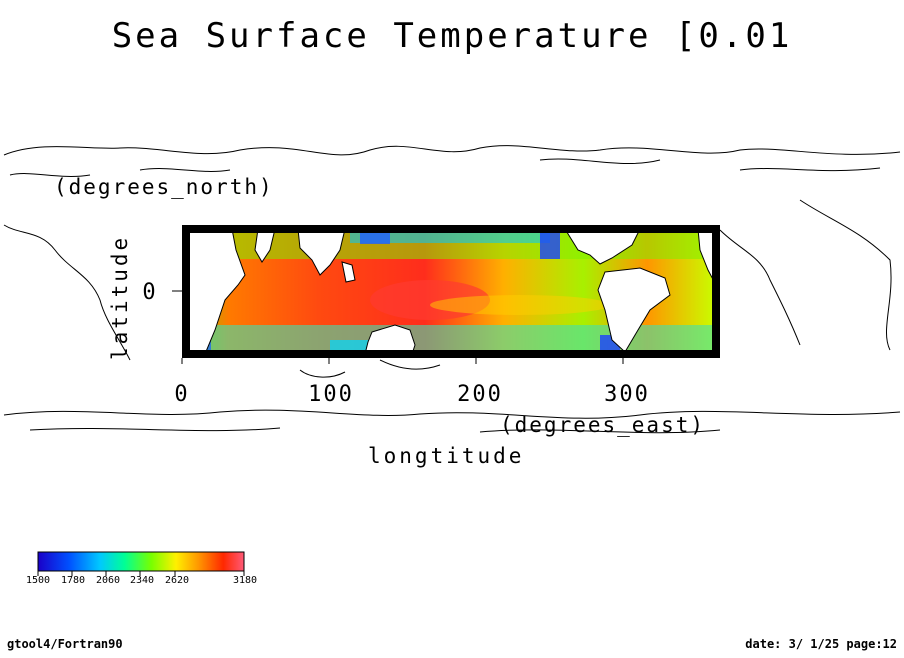 This screenshot has height=658, width=904. What do you see at coordinates (142, 580) in the screenshot?
I see `colorbar-tick-label: 2340` at bounding box center [142, 580].